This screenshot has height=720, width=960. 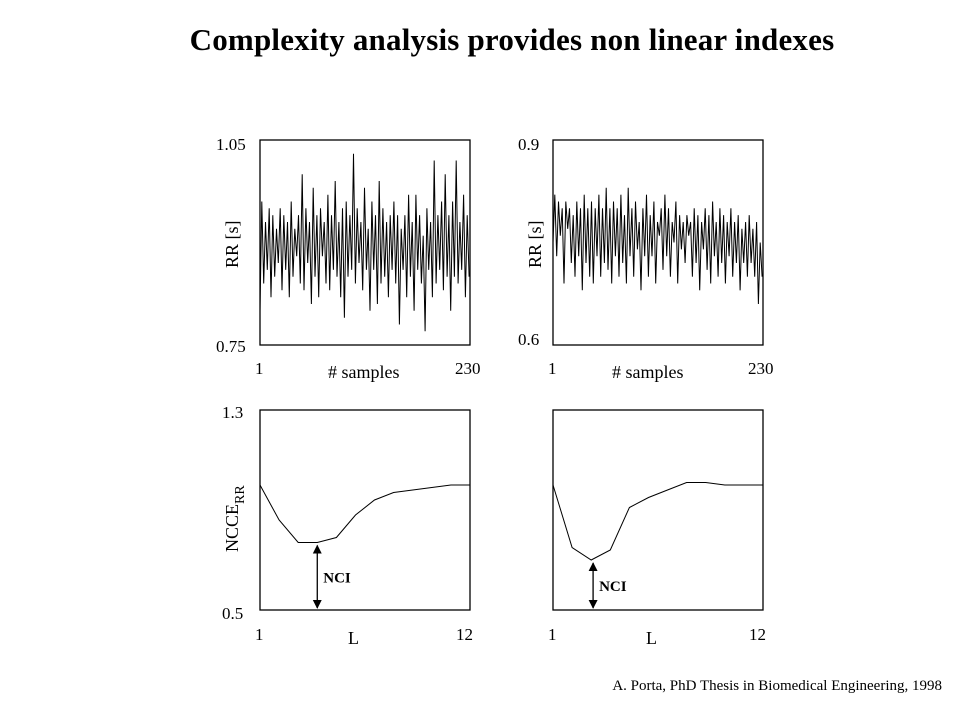 I want to click on y-tick-top: 1.05, so click(x=231, y=144).